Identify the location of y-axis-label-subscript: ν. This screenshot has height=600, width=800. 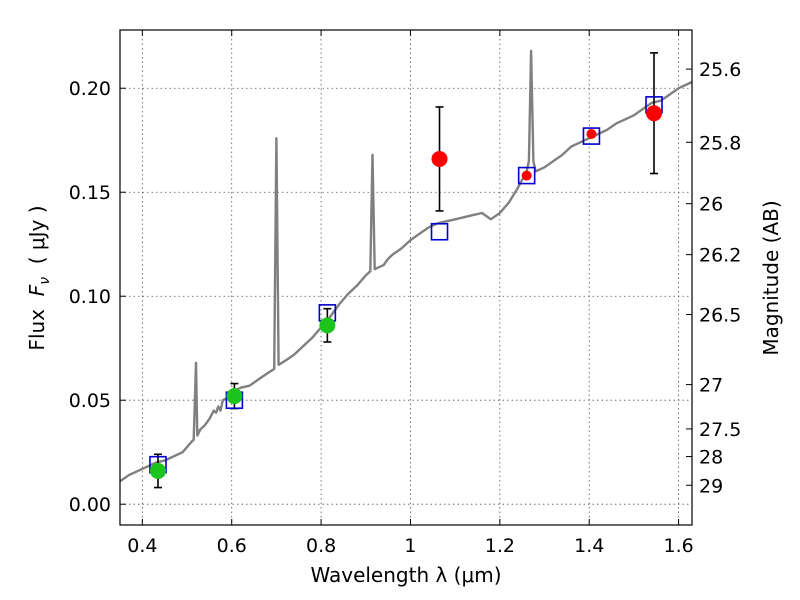
(45, 281).